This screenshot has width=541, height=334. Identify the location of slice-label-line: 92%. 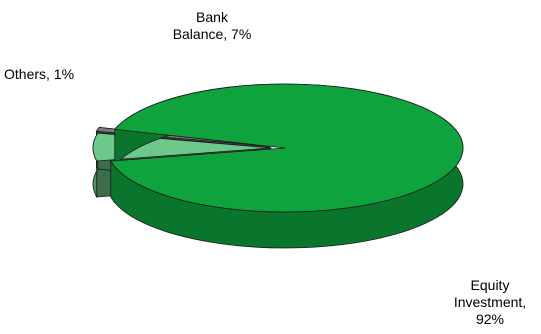
(490, 319).